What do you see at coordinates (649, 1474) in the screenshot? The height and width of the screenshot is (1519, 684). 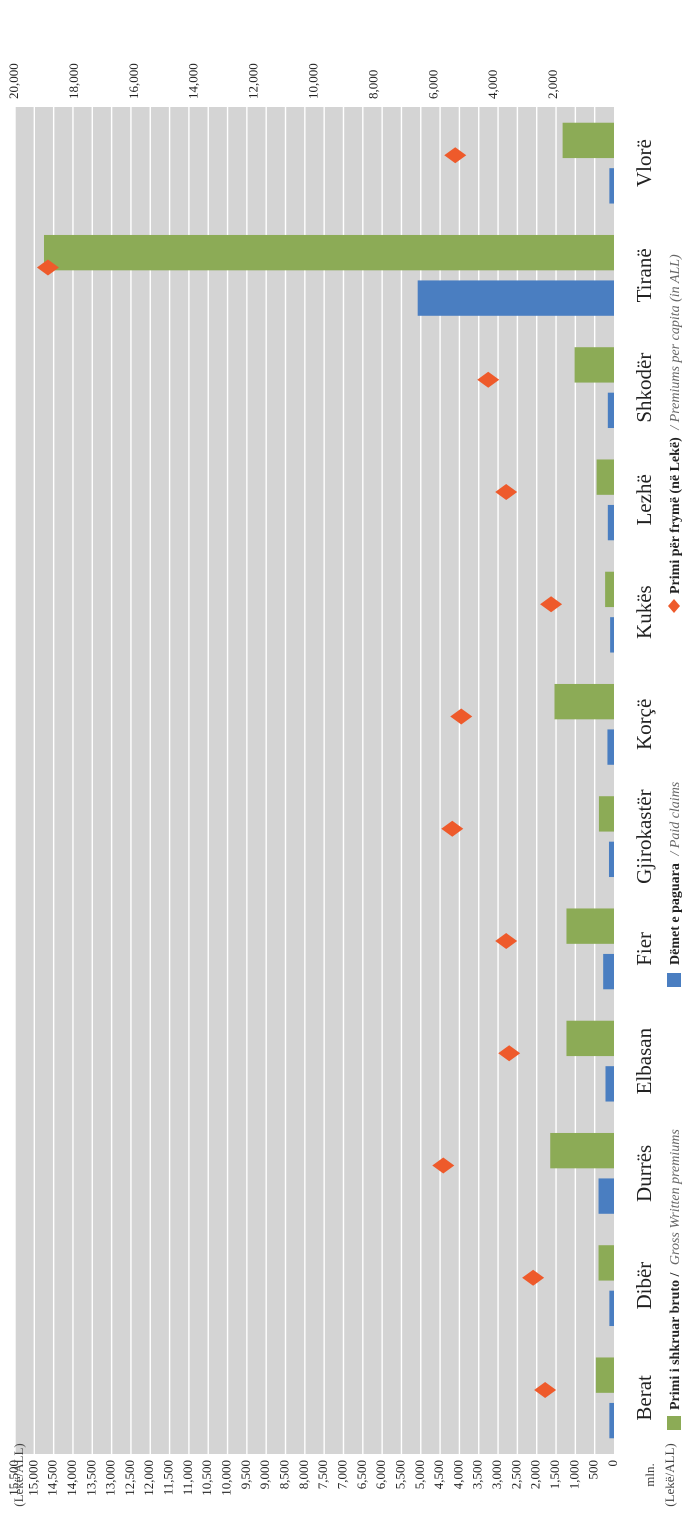 I see `primary-axis-unit-top: mln.` at bounding box center [649, 1474].